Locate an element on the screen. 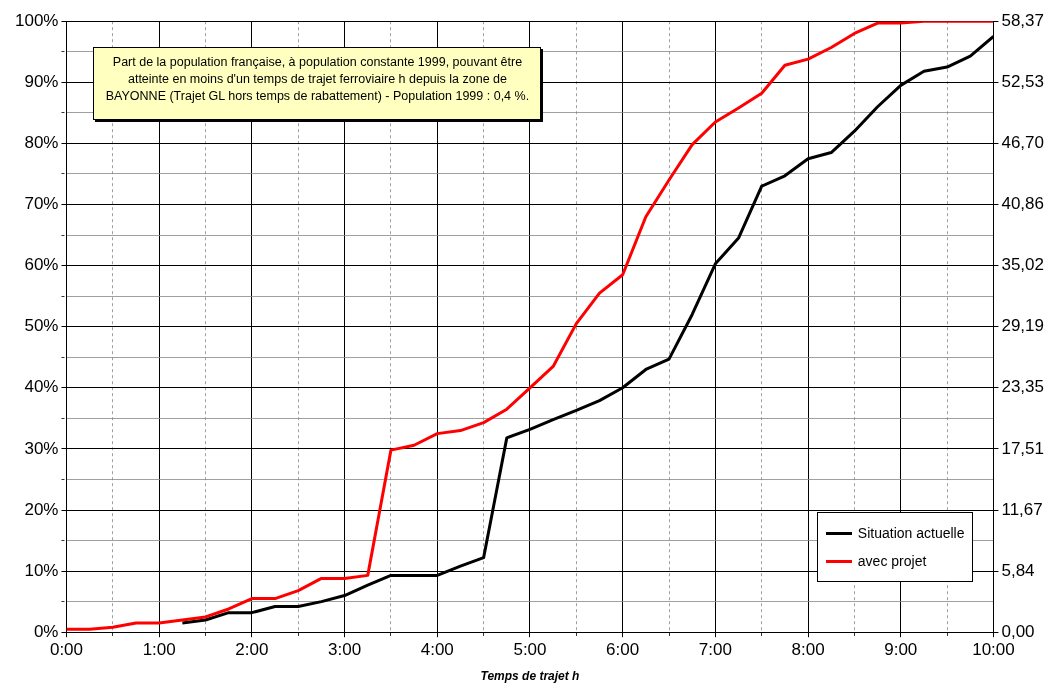 The height and width of the screenshot is (695, 1061). y-tick-label: 20% is located at coordinates (41, 509).